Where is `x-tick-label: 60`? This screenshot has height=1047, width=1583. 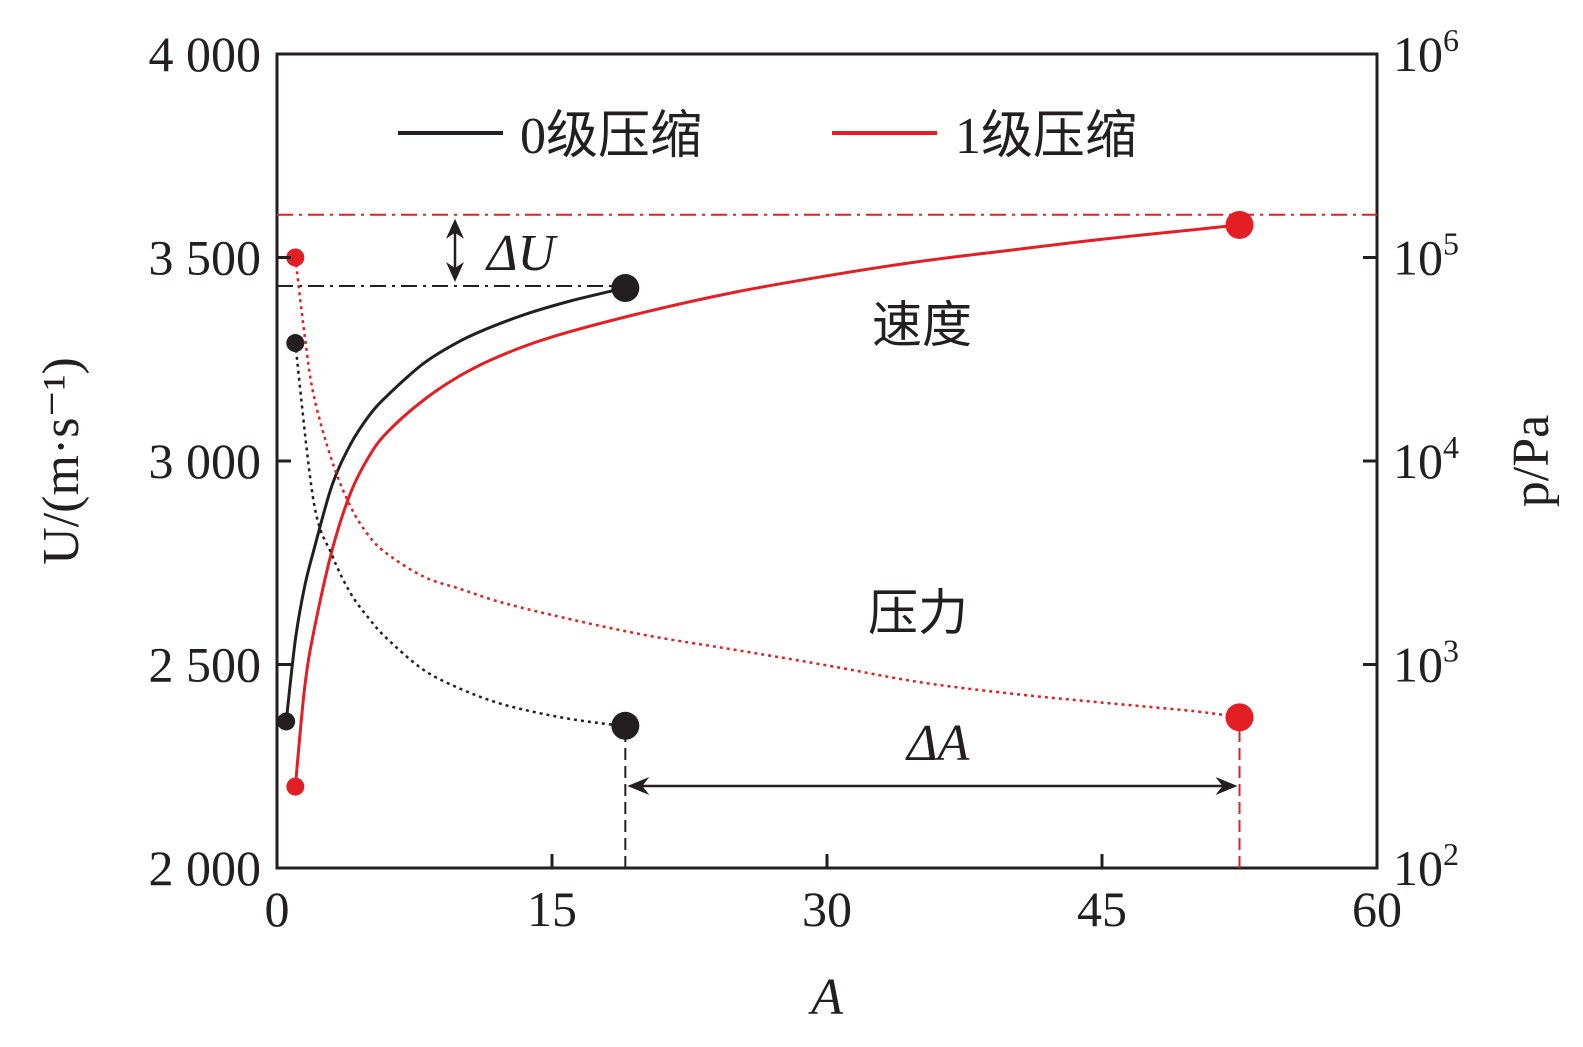 x-tick-label: 60 is located at coordinates (1377, 909).